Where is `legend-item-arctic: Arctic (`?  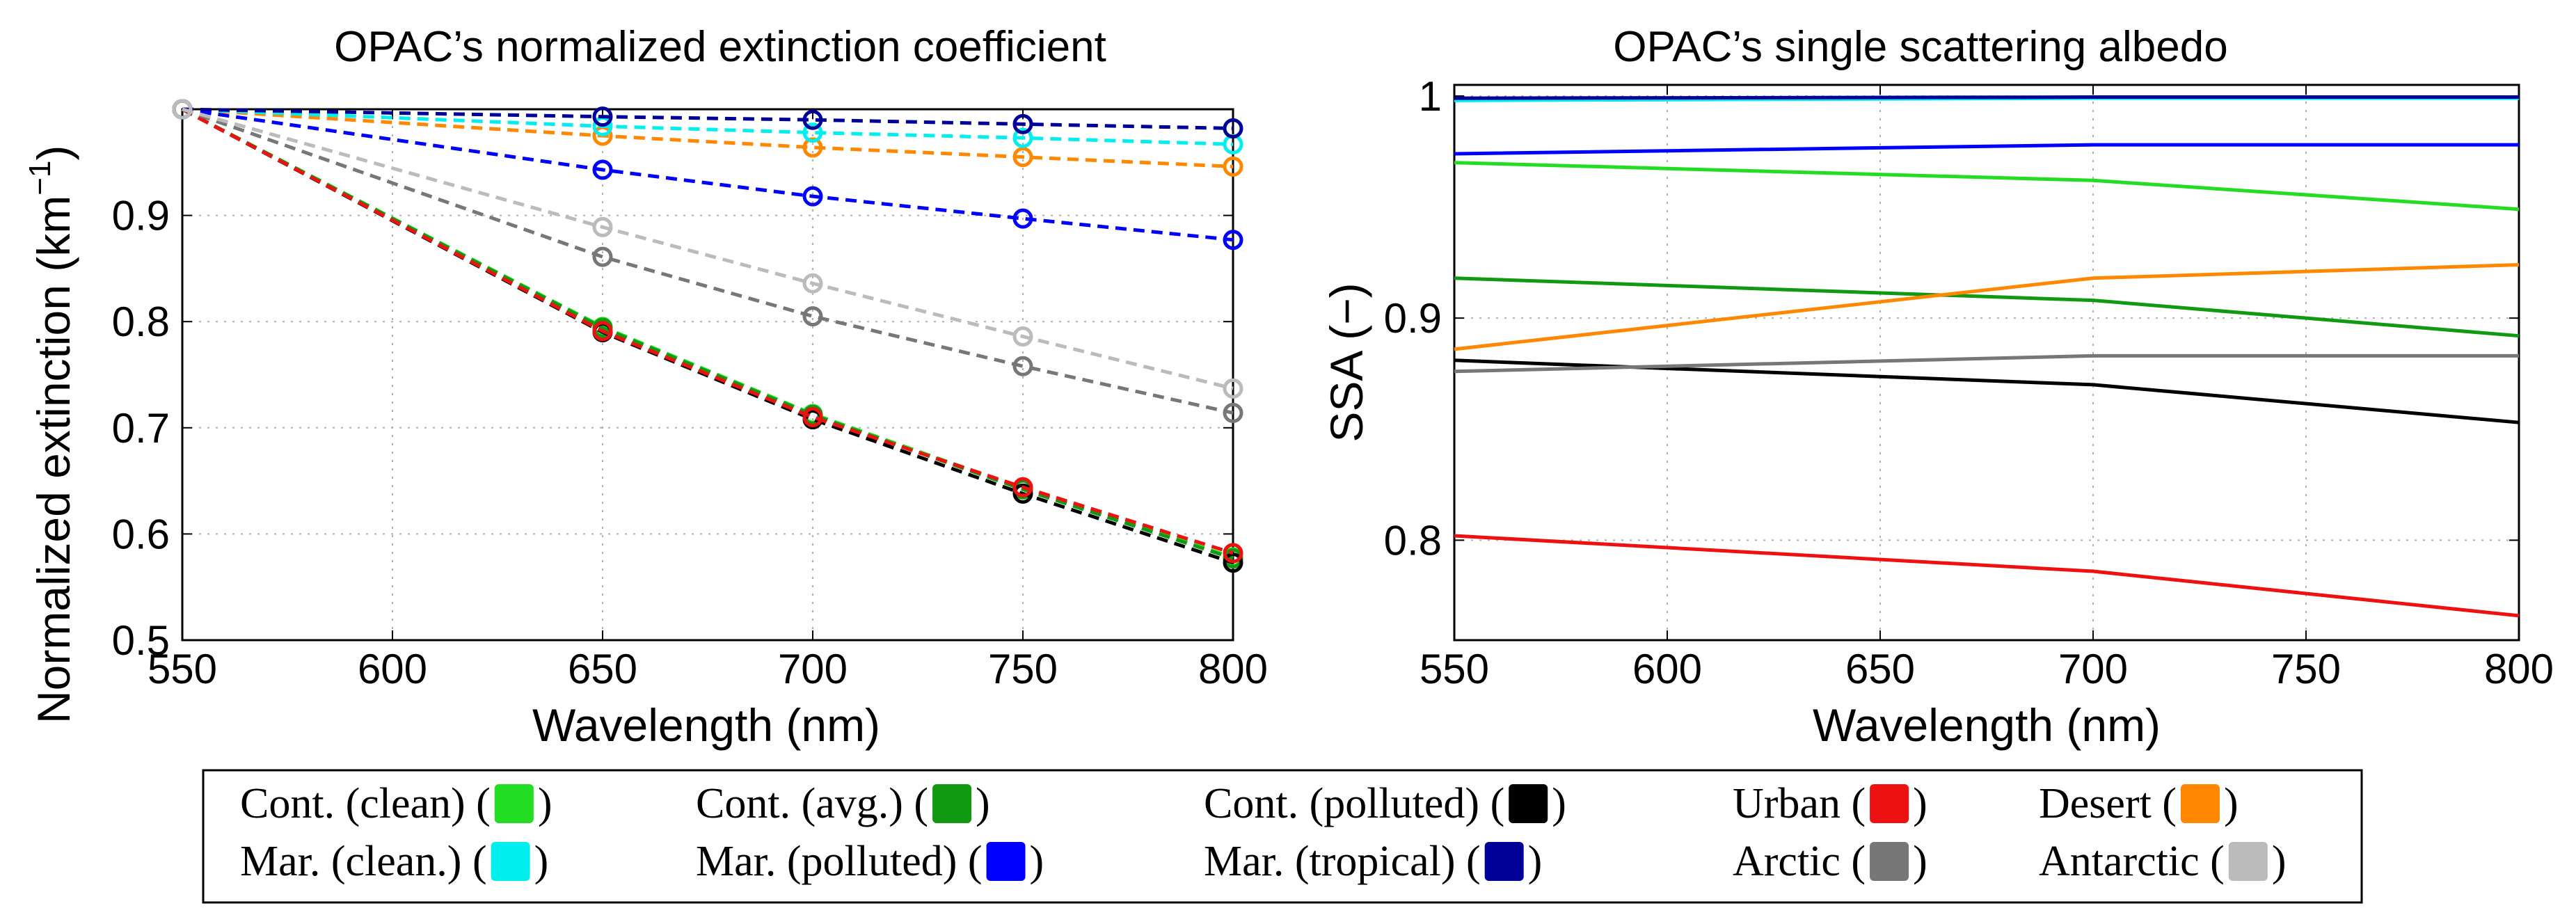 legend-item-arctic: Arctic ( is located at coordinates (1799, 861).